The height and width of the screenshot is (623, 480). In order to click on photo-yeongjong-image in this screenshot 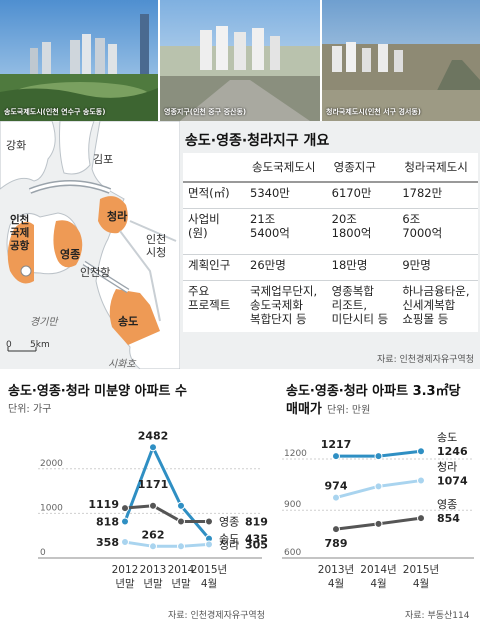, I will do `click(240, 60)`.